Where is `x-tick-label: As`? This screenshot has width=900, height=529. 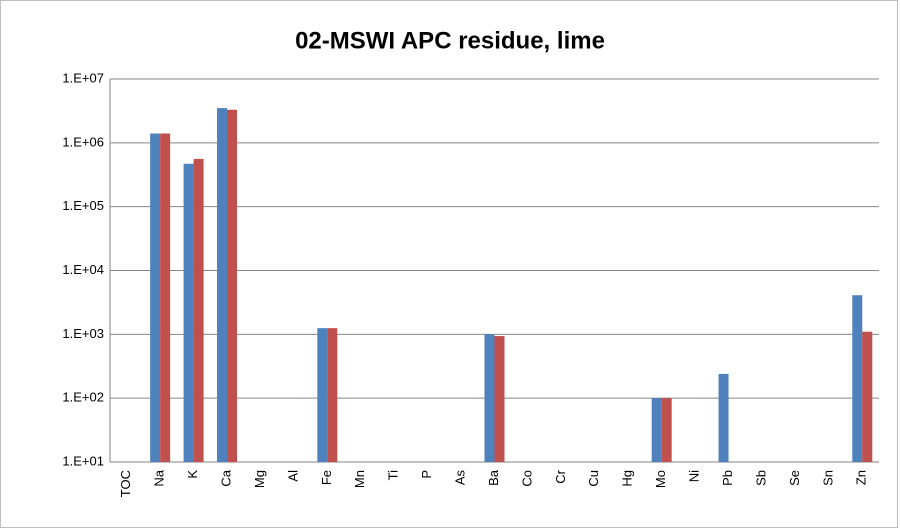 x-tick-label: As is located at coordinates (460, 478).